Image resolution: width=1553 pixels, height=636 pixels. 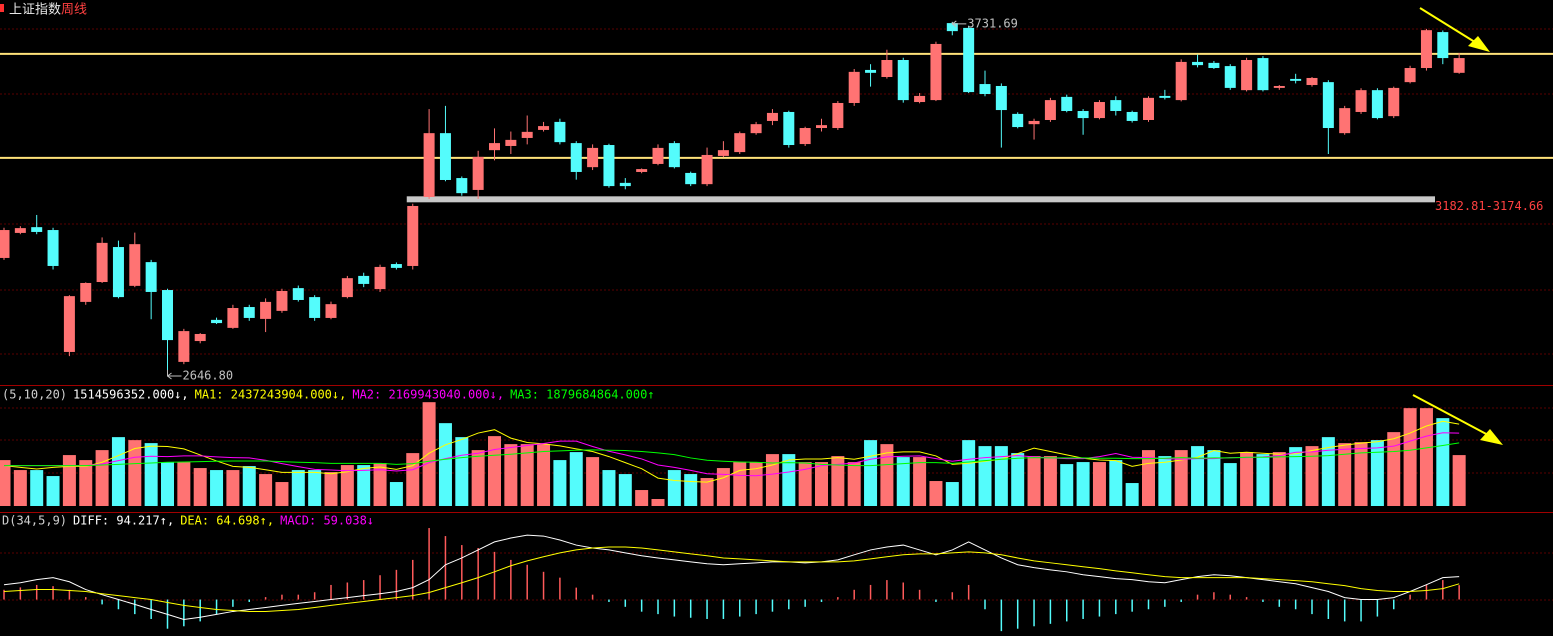 What do you see at coordinates (992, 23) in the screenshot?
I see `extreme-label: 3731.69` at bounding box center [992, 23].